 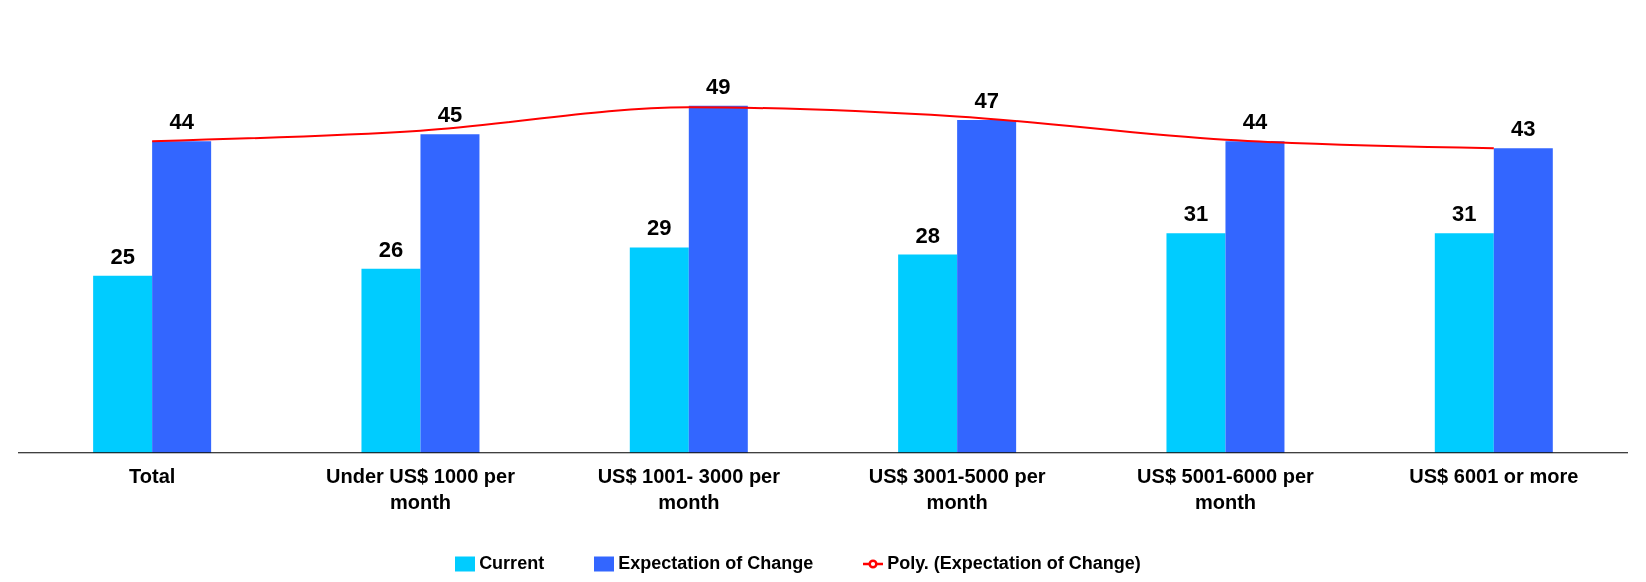 I want to click on x-tick-label: US$ 6001 or more, so click(x=1494, y=475).